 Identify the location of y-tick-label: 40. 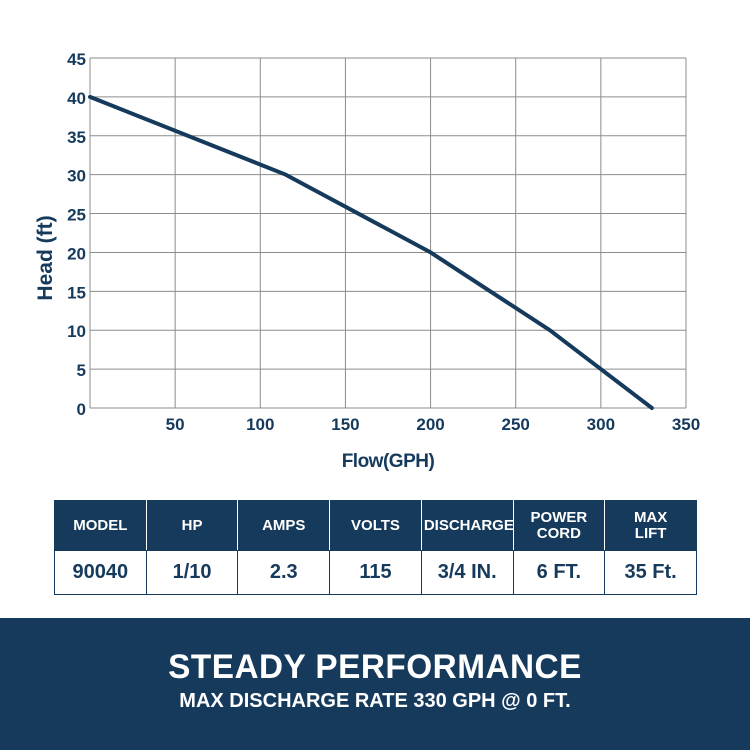
(76, 98).